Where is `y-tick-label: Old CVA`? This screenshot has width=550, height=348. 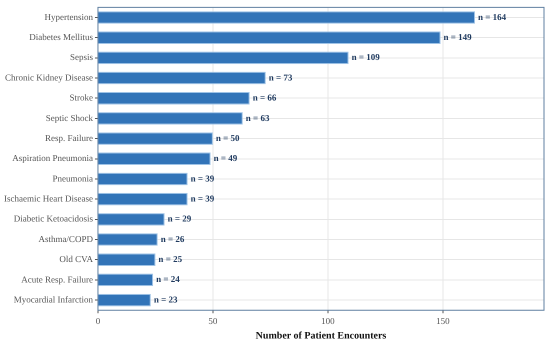 y-tick-label: Old CVA is located at coordinates (76, 259).